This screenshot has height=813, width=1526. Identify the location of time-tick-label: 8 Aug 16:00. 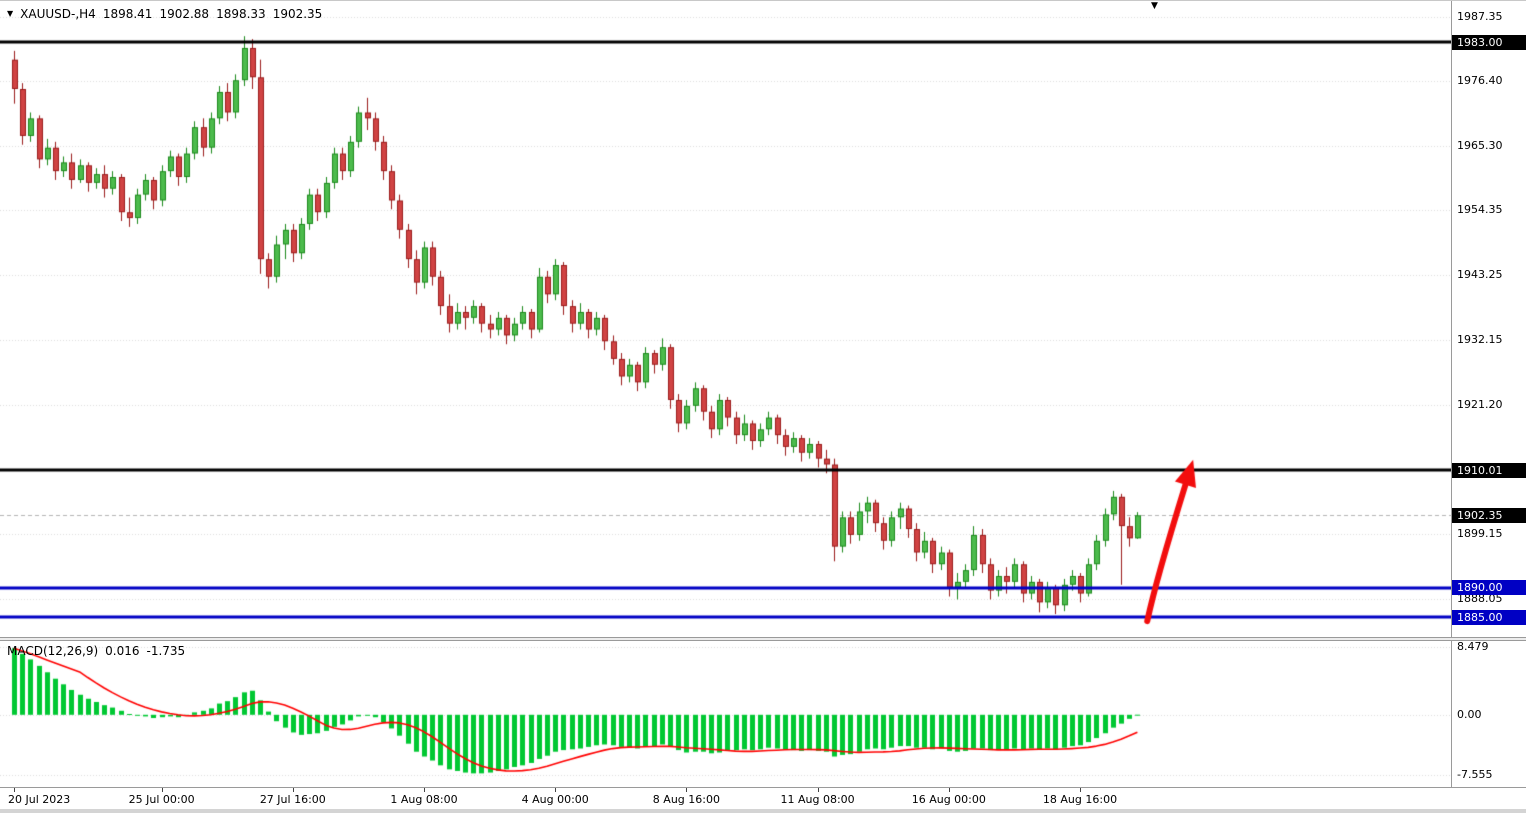
(686, 799).